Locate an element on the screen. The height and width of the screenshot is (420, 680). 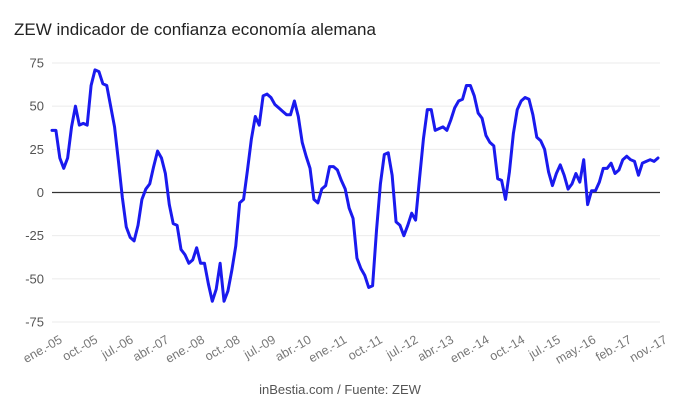
x-tick-label: abr.-10 is located at coordinates (293, 348).